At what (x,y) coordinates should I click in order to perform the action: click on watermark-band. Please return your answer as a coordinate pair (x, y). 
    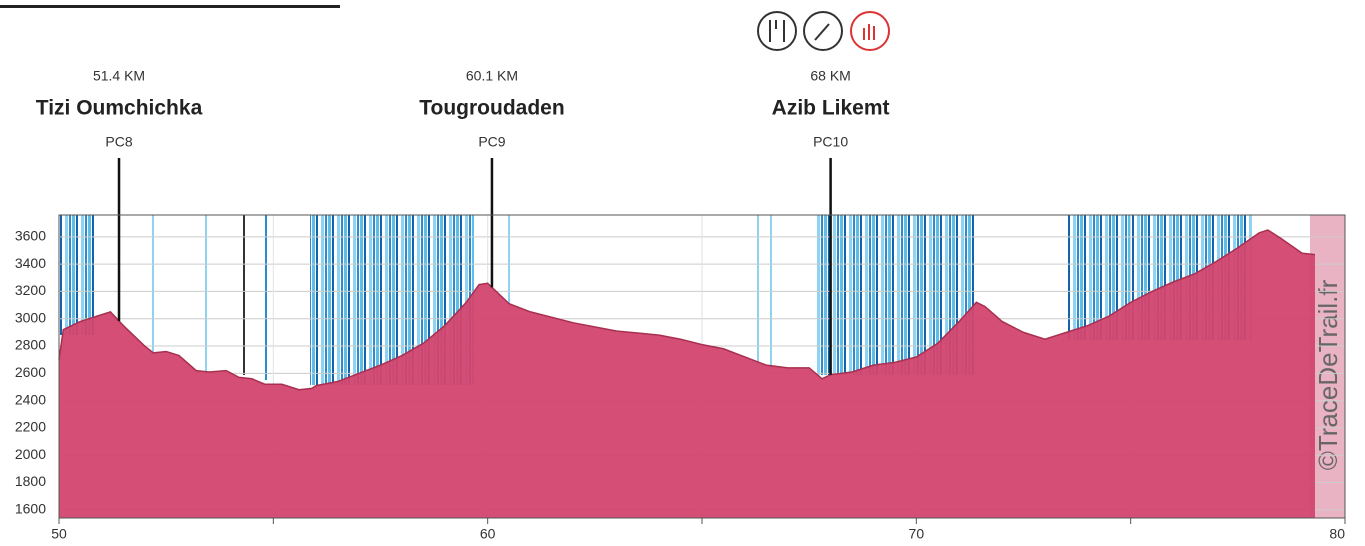
    Looking at the image, I should click on (1327, 366).